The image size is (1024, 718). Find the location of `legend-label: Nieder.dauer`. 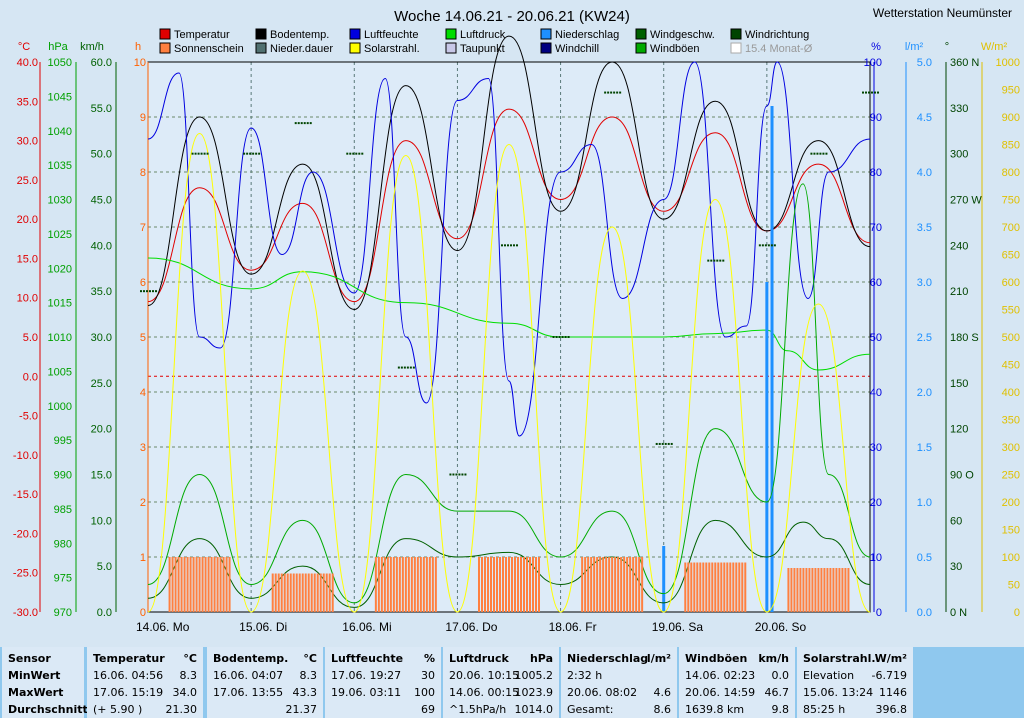

legend-label: Nieder.dauer is located at coordinates (301, 49).